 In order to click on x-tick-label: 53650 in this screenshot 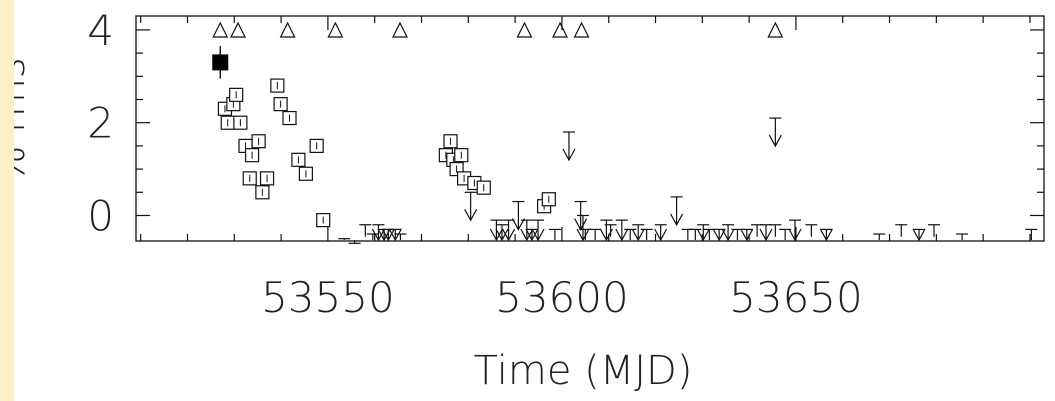, I will do `click(796, 297)`.